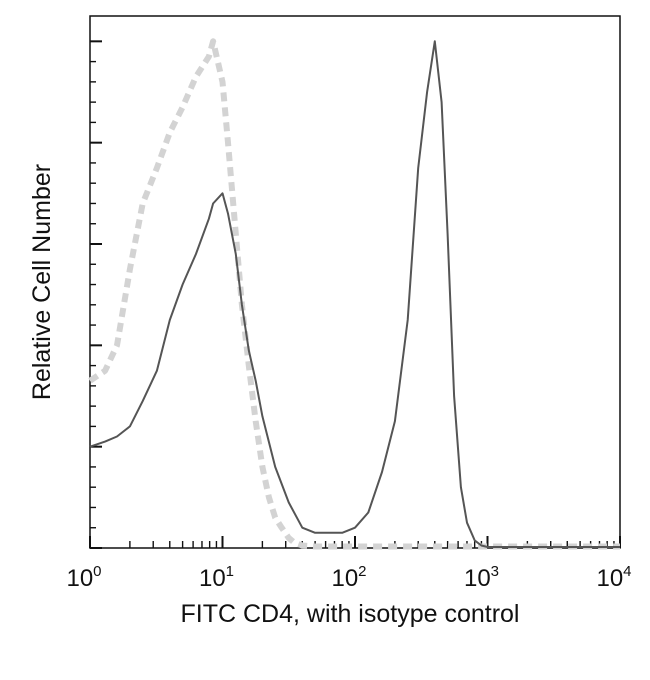 The image size is (650, 680). What do you see at coordinates (216, 577) in the screenshot?
I see `x-tick-label: 10¹` at bounding box center [216, 577].